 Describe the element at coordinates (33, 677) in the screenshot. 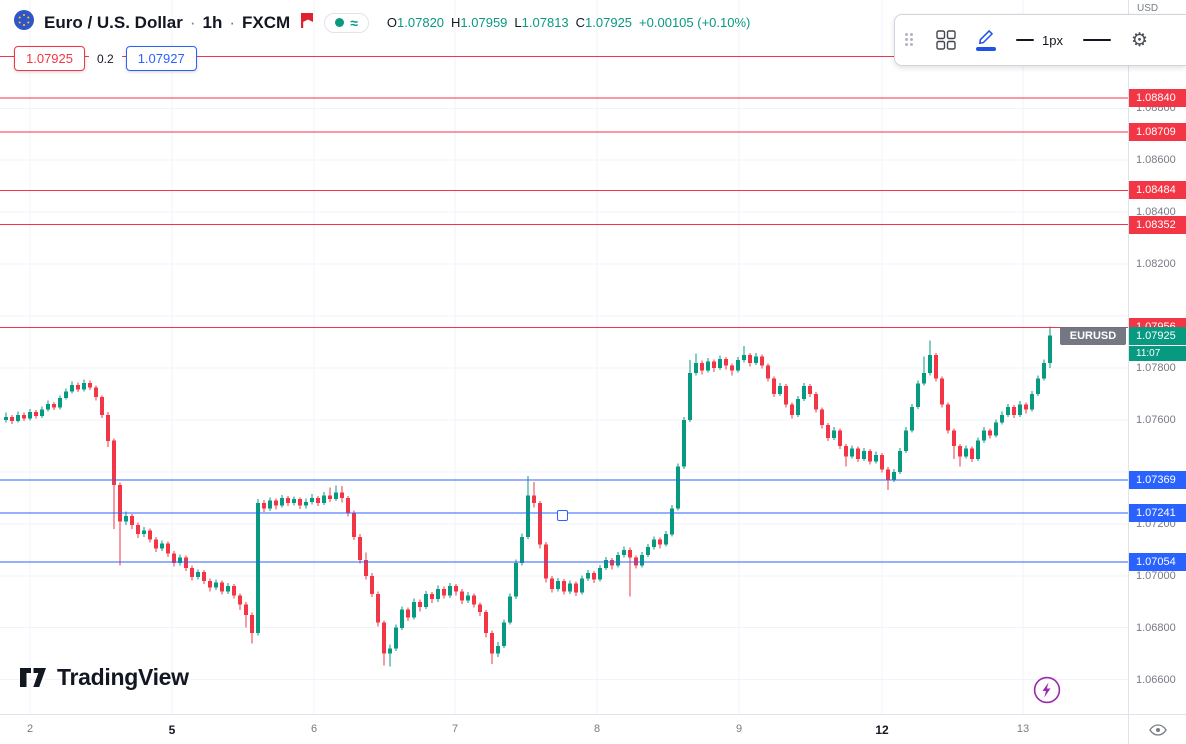

I see `tradingview-mark-icon` at that location.